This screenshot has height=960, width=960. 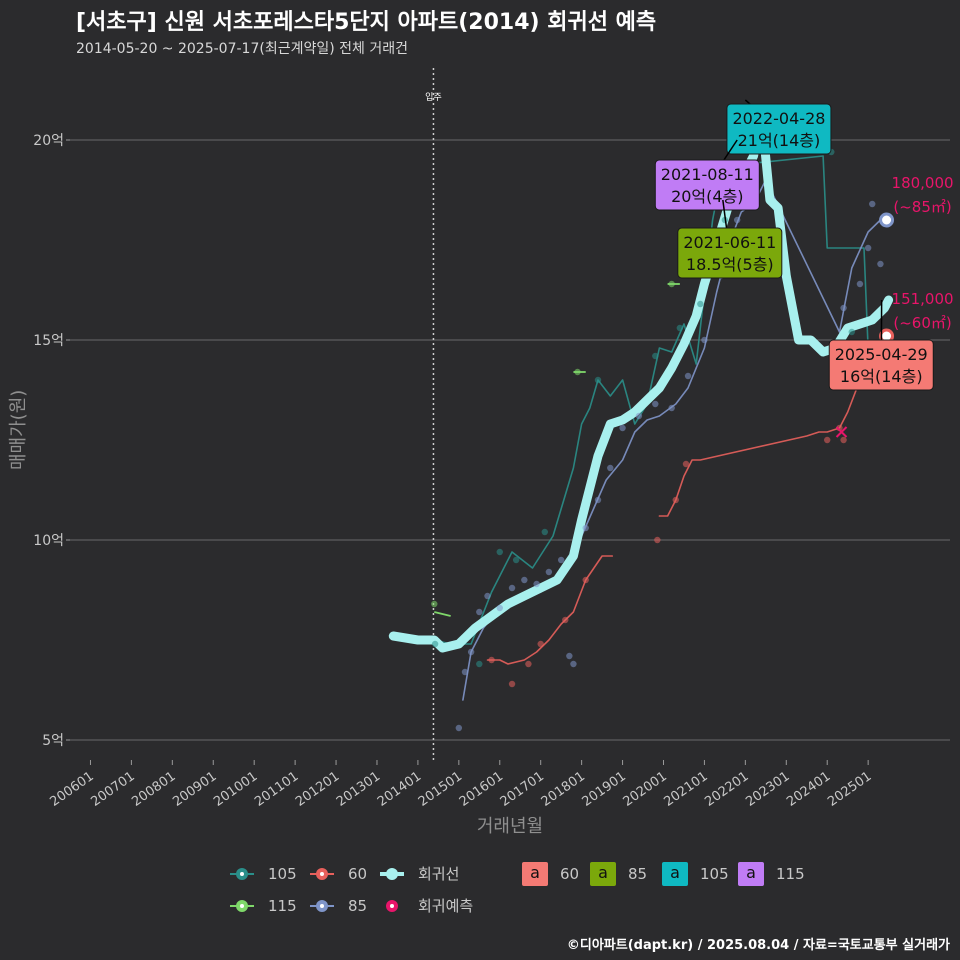 What do you see at coordinates (48, 341) in the screenshot?
I see `y-tick-label: 15억` at bounding box center [48, 341].